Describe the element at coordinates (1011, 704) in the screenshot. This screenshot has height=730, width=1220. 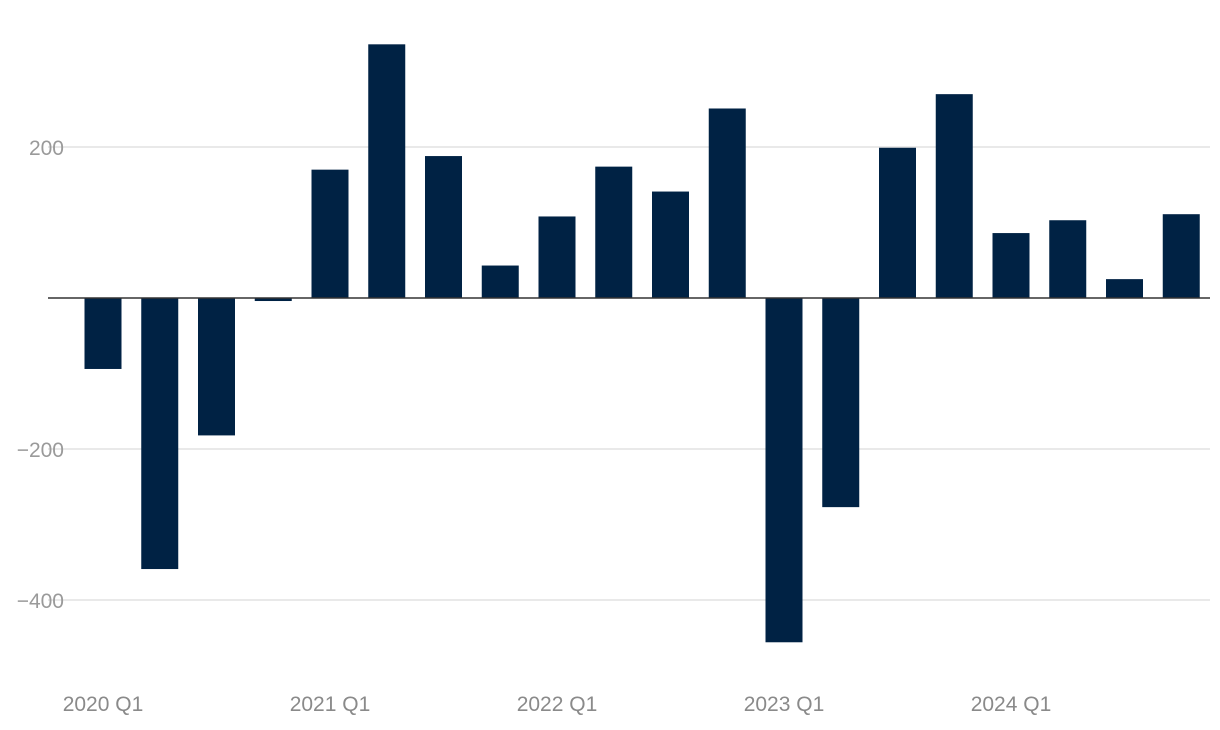
I see `x-tick-label: 2024 Q1` at that location.